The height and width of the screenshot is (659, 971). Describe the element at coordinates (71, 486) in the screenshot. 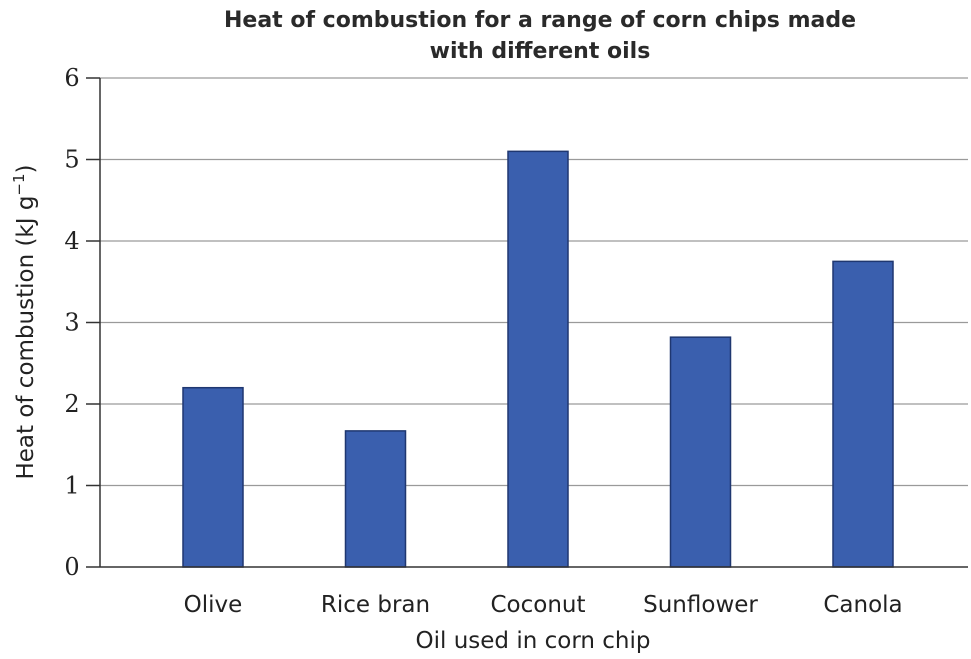

I see `y-tick-label: 1` at that location.